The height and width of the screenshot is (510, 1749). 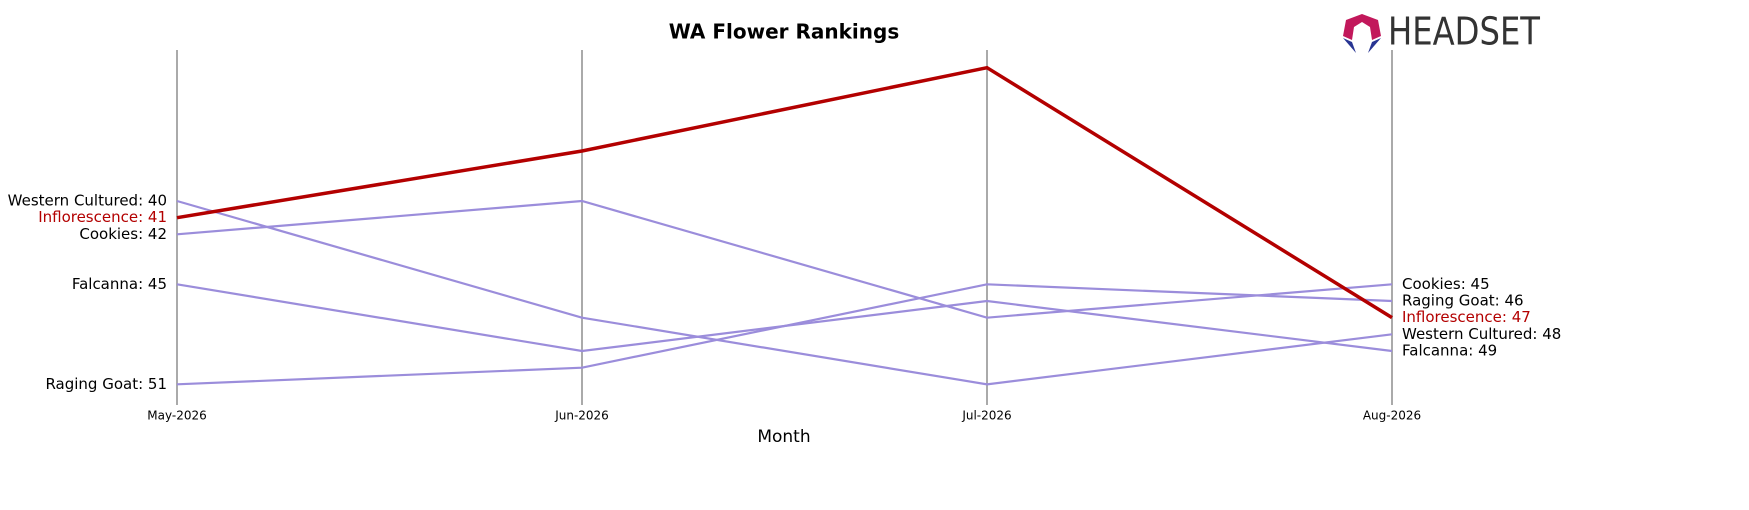 I want to click on chart-title: WA Flower Rankings, so click(x=784, y=32).